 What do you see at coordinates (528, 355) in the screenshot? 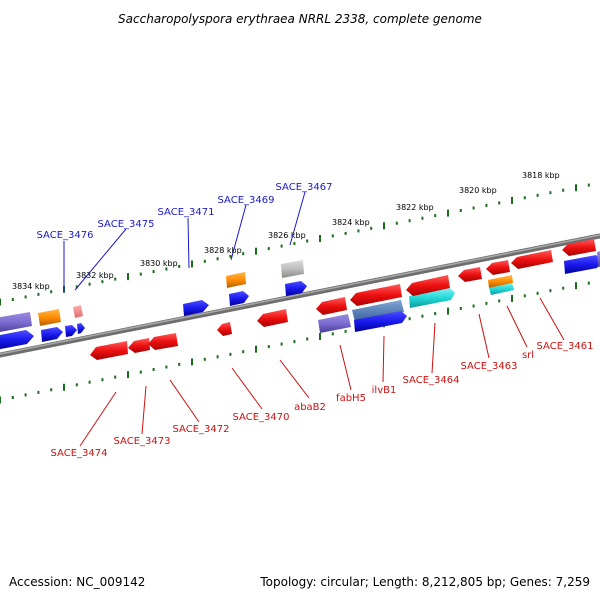
I see `gene-label-bottom: srl` at bounding box center [528, 355].